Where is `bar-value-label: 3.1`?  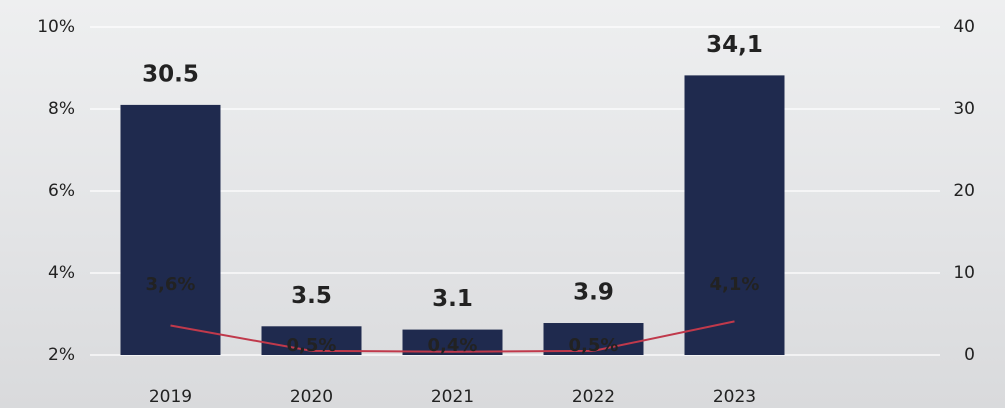 bar-value-label: 3.1 is located at coordinates (452, 299).